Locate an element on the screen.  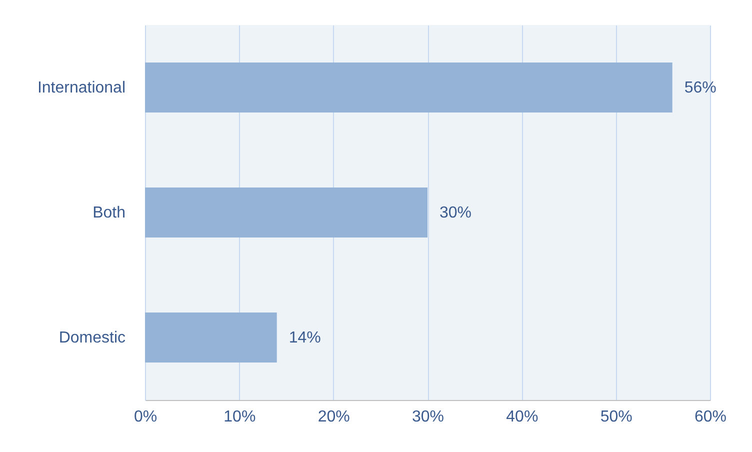
x-tick-label: 40% is located at coordinates (522, 417).